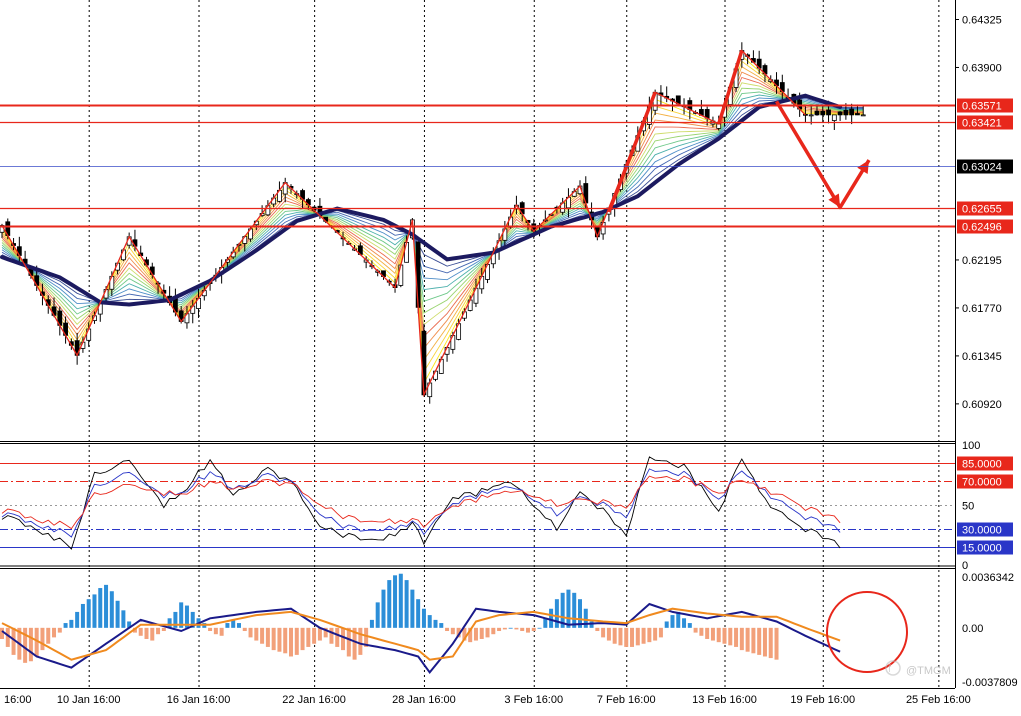  I want to click on x-tick-label: 13 Feb 16:00, so click(724, 700).